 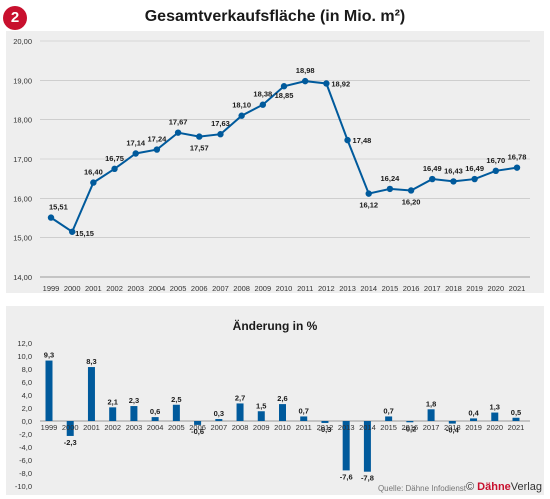 I want to click on line-data-label: 18,10, so click(x=241, y=105).